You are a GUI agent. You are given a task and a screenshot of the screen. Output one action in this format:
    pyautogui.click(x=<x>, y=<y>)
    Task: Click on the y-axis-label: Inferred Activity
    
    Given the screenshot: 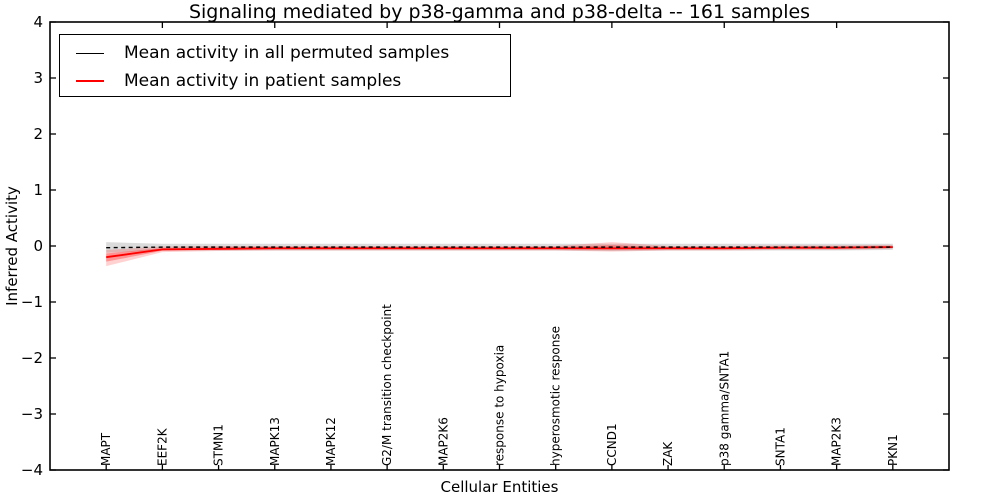 What is the action you would take?
    pyautogui.click(x=12, y=246)
    